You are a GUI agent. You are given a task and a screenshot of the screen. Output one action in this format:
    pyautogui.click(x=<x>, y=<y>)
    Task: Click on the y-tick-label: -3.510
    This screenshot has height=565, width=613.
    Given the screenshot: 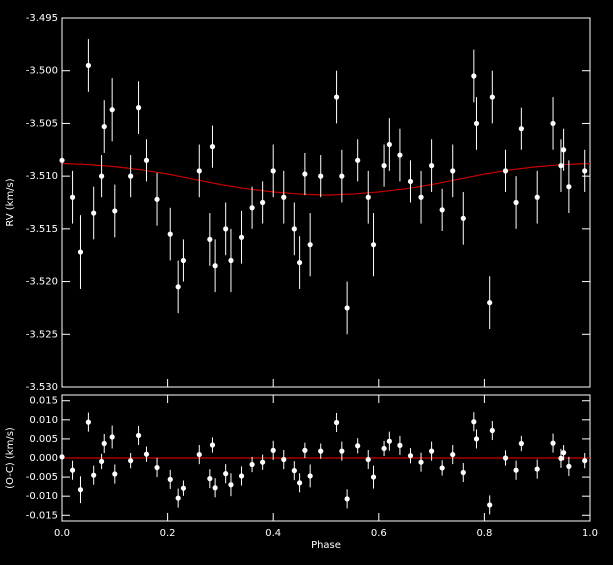 What is the action you would take?
    pyautogui.click(x=42, y=176)
    